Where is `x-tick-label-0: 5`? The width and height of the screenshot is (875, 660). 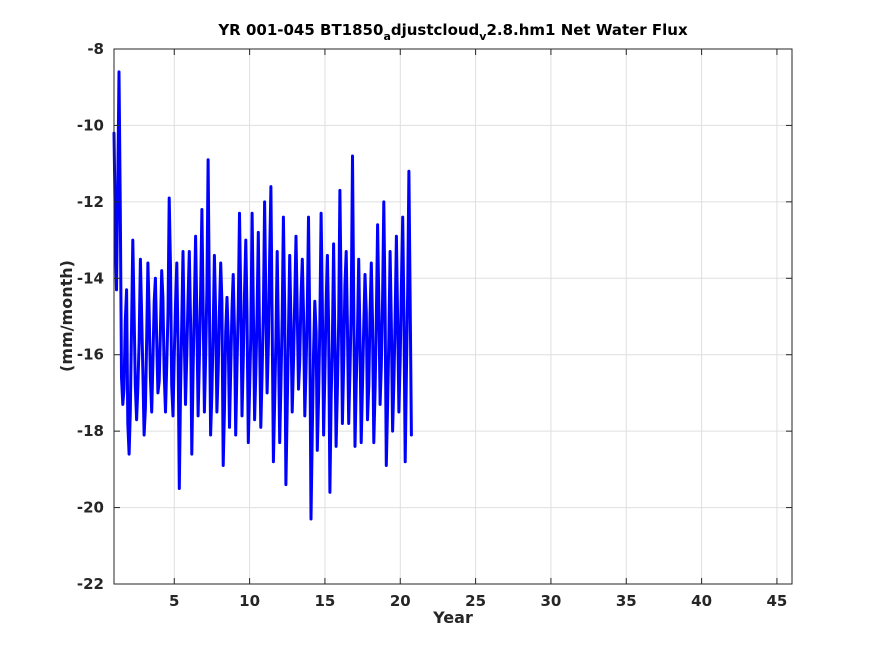
x-tick-label-0: 5 is located at coordinates (174, 601).